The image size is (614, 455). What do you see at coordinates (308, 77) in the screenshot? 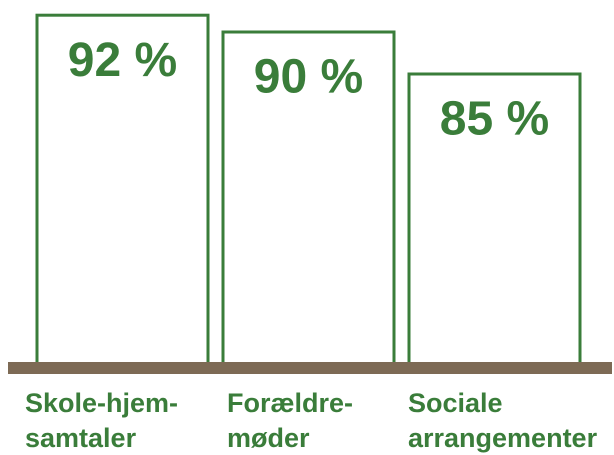
I see `value-label: 90 %` at bounding box center [308, 77].